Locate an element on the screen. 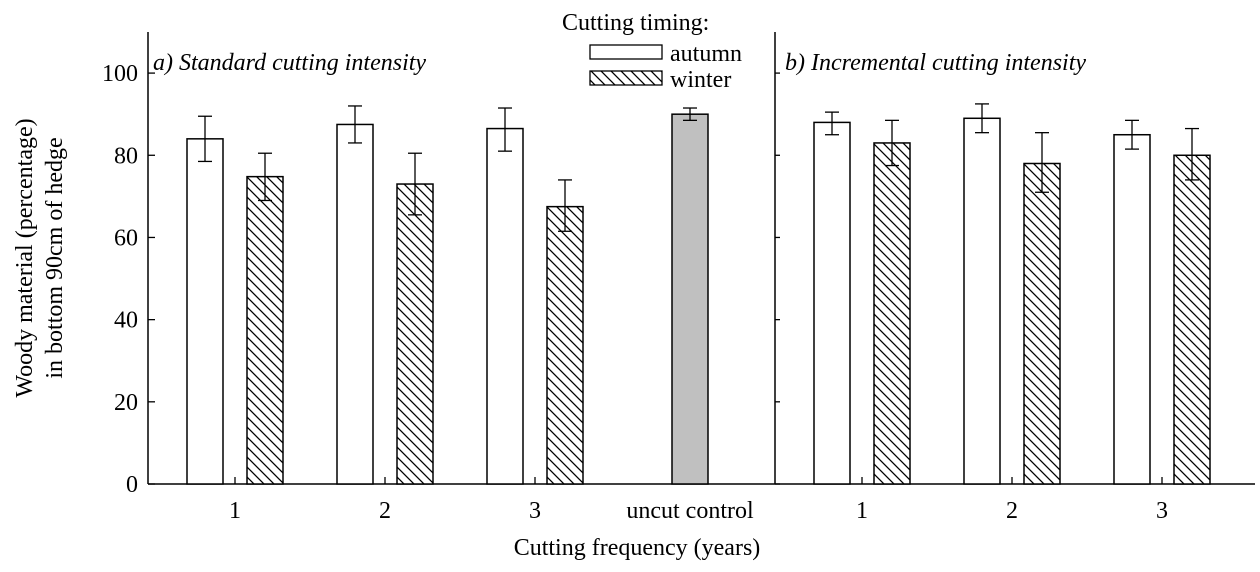  y-tick-label-60: 60 is located at coordinates (126, 238).